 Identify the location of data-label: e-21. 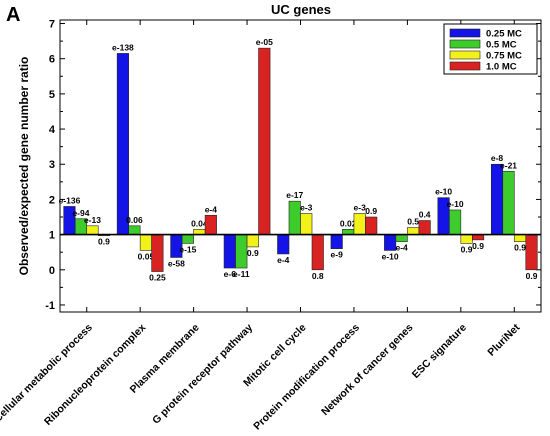
(508, 165).